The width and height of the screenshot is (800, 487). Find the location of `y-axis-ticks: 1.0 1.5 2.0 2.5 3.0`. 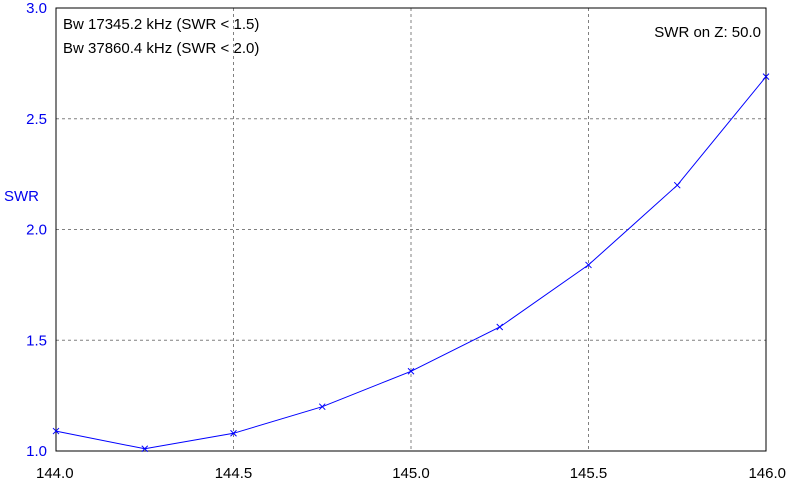

y-axis-ticks: 1.0 1.5 2.0 2.5 3.0 is located at coordinates (36, 230).